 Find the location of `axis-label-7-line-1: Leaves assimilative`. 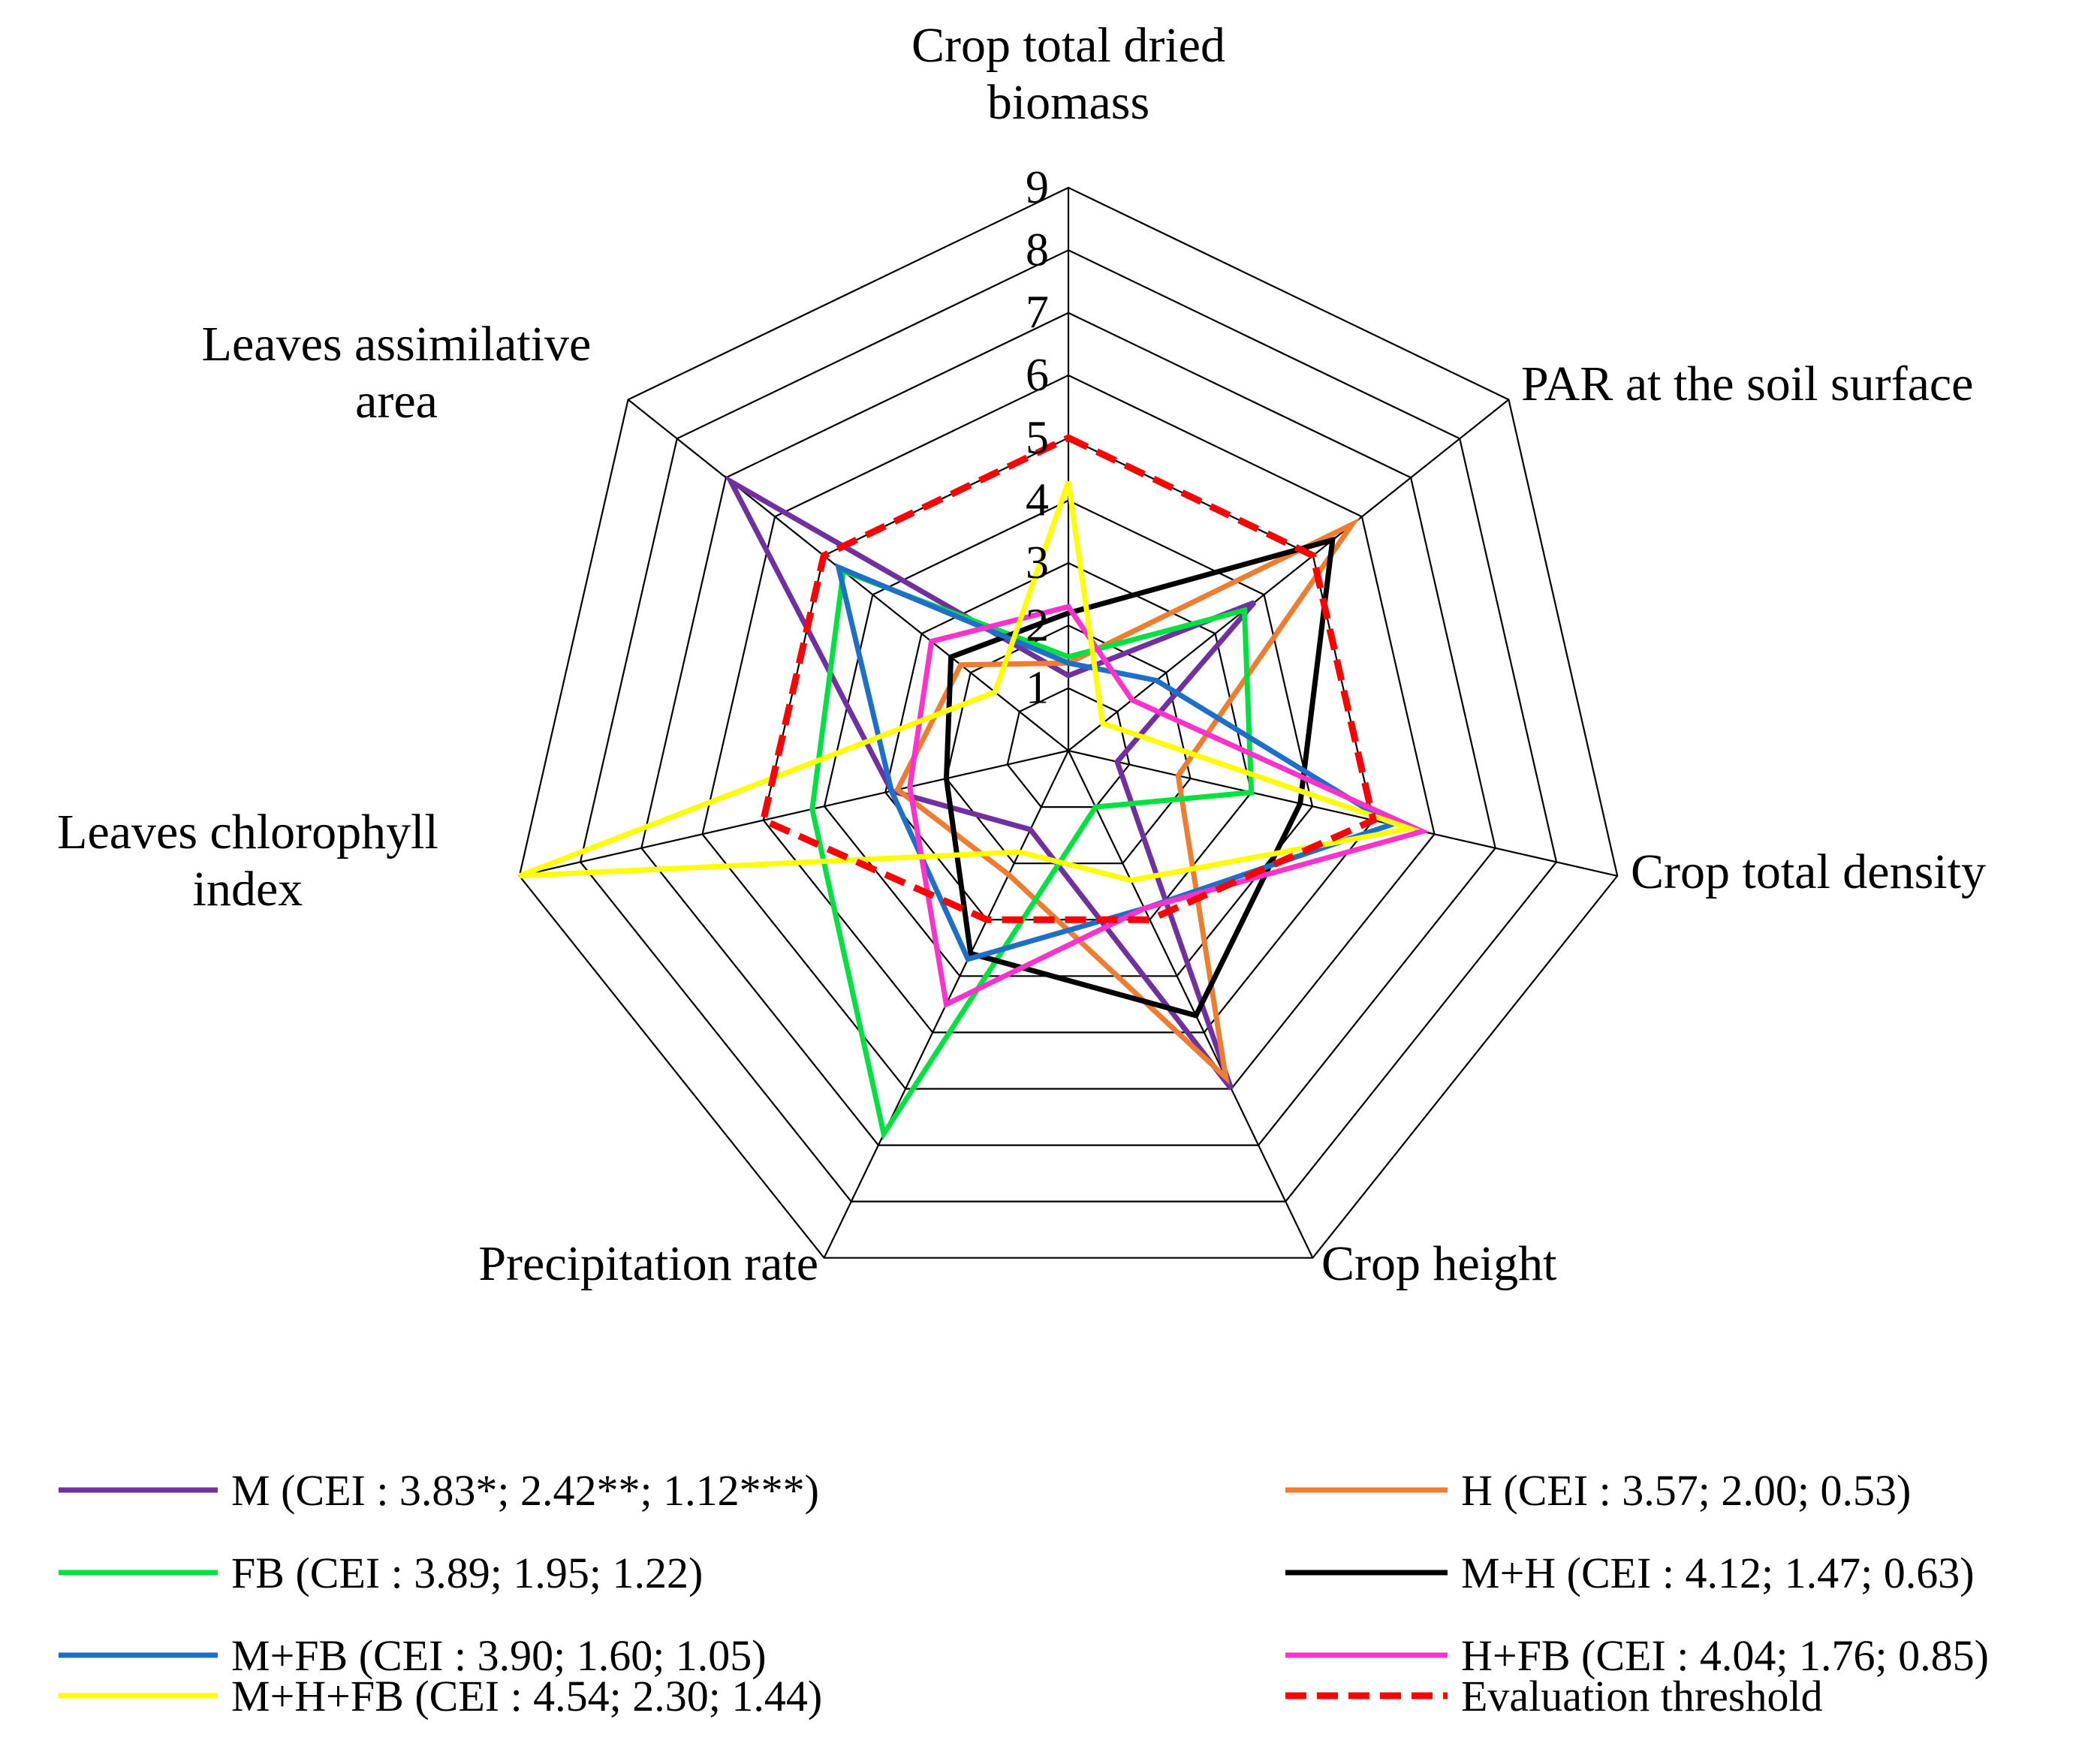

axis-label-7-line-1: Leaves assimilative is located at coordinates (397, 344).